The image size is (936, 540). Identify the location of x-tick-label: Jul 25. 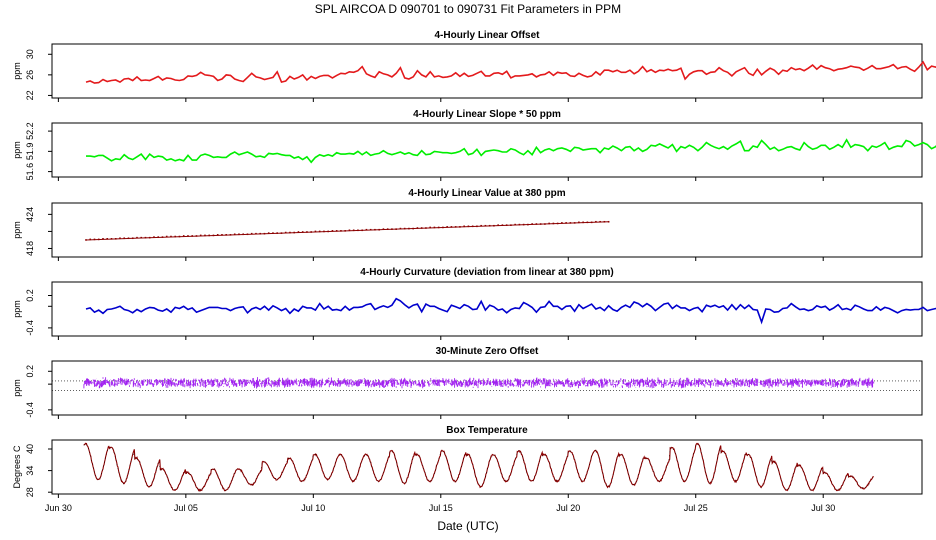
(696, 508).